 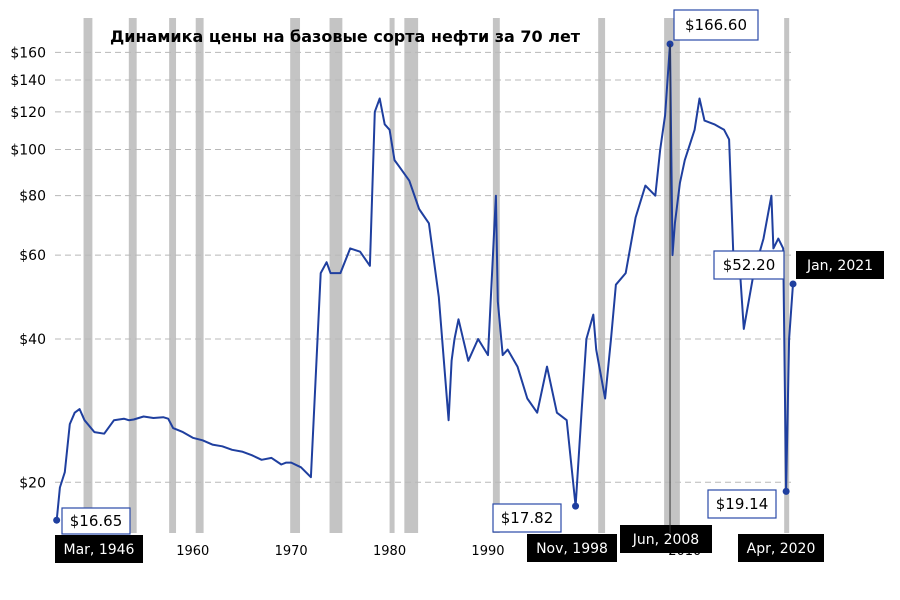 I want to click on annotation-nov-1998: $17.82 Nov, 1998, so click(x=554, y=532).